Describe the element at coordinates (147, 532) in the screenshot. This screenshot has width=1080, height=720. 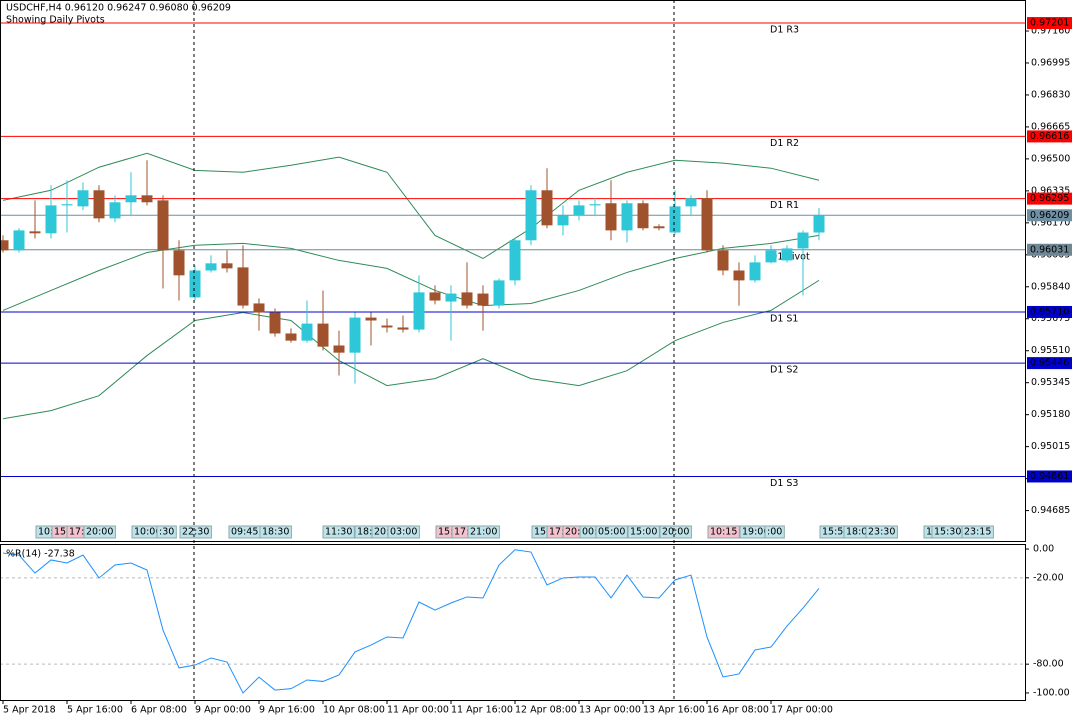
I see `event-label: 10:00` at that location.